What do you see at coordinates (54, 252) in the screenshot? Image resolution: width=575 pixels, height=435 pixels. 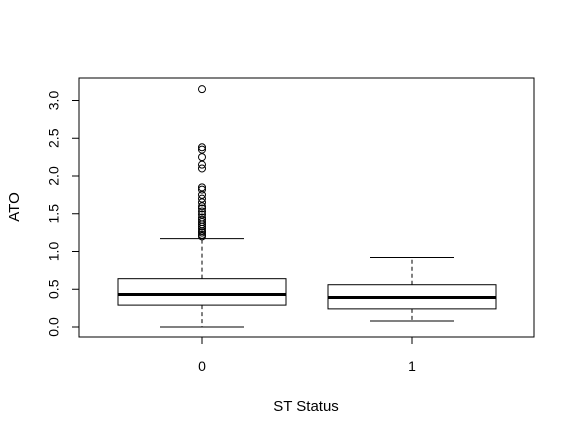 I see `y-tick-label: 1.0` at bounding box center [54, 252].